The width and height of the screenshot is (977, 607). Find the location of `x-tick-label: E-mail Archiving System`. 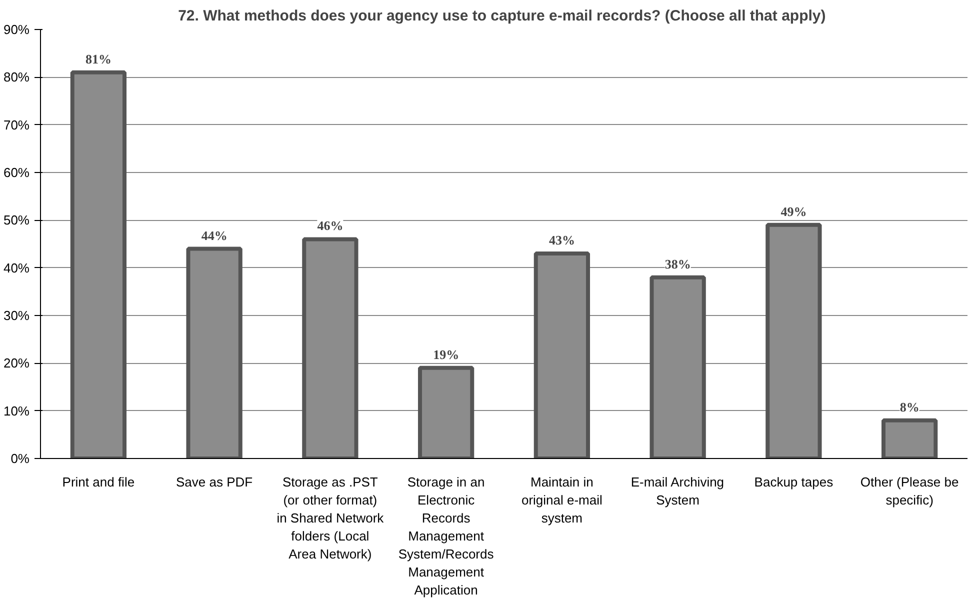

x-tick-label: E-mail Archiving System is located at coordinates (677, 491).